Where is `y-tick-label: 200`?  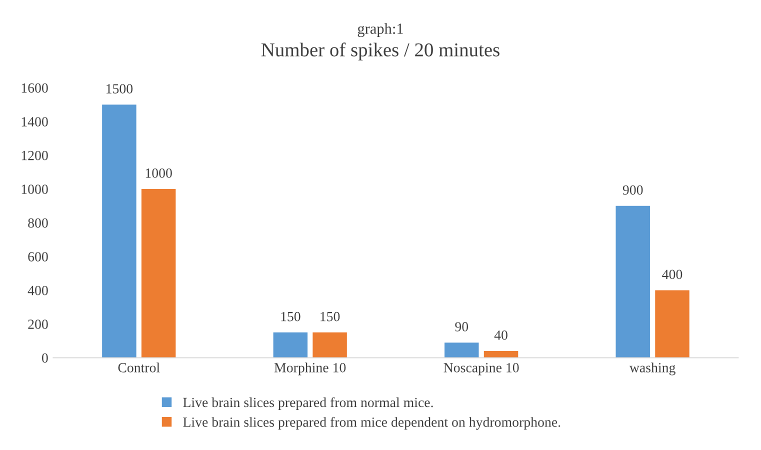 y-tick-label: 200 is located at coordinates (38, 324).